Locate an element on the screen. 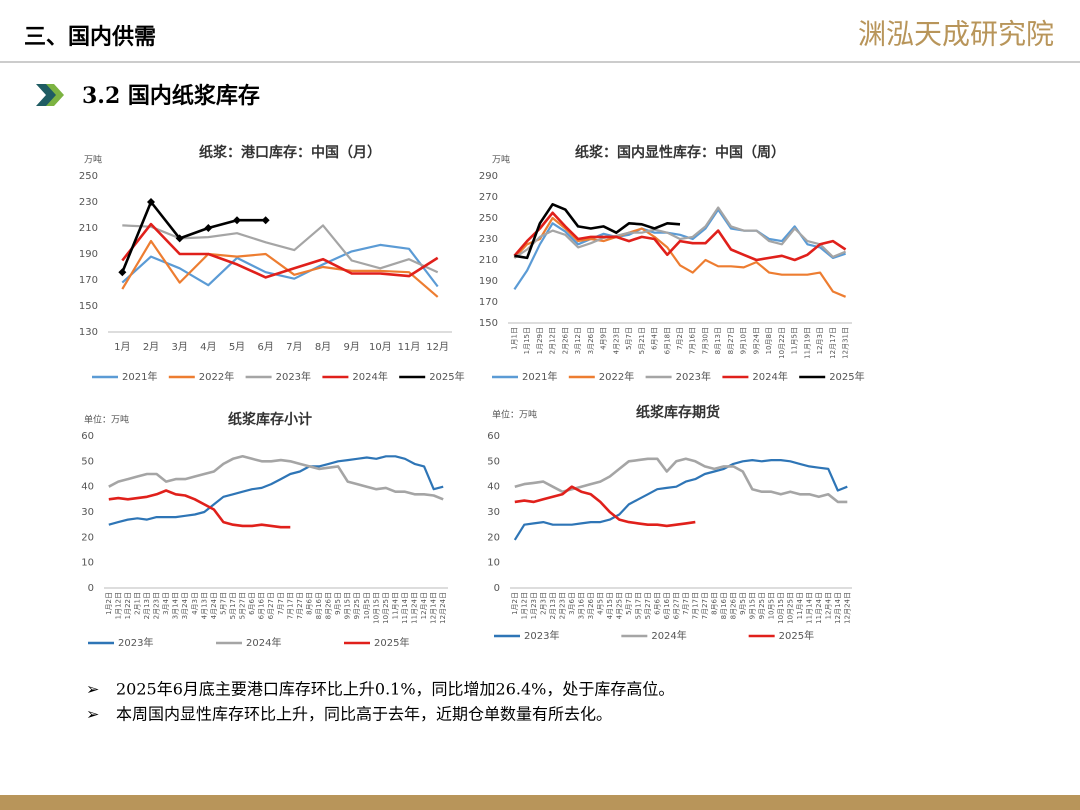 This screenshot has height=810, width=1080. x-tick-label: 2月26日 is located at coordinates (565, 340).